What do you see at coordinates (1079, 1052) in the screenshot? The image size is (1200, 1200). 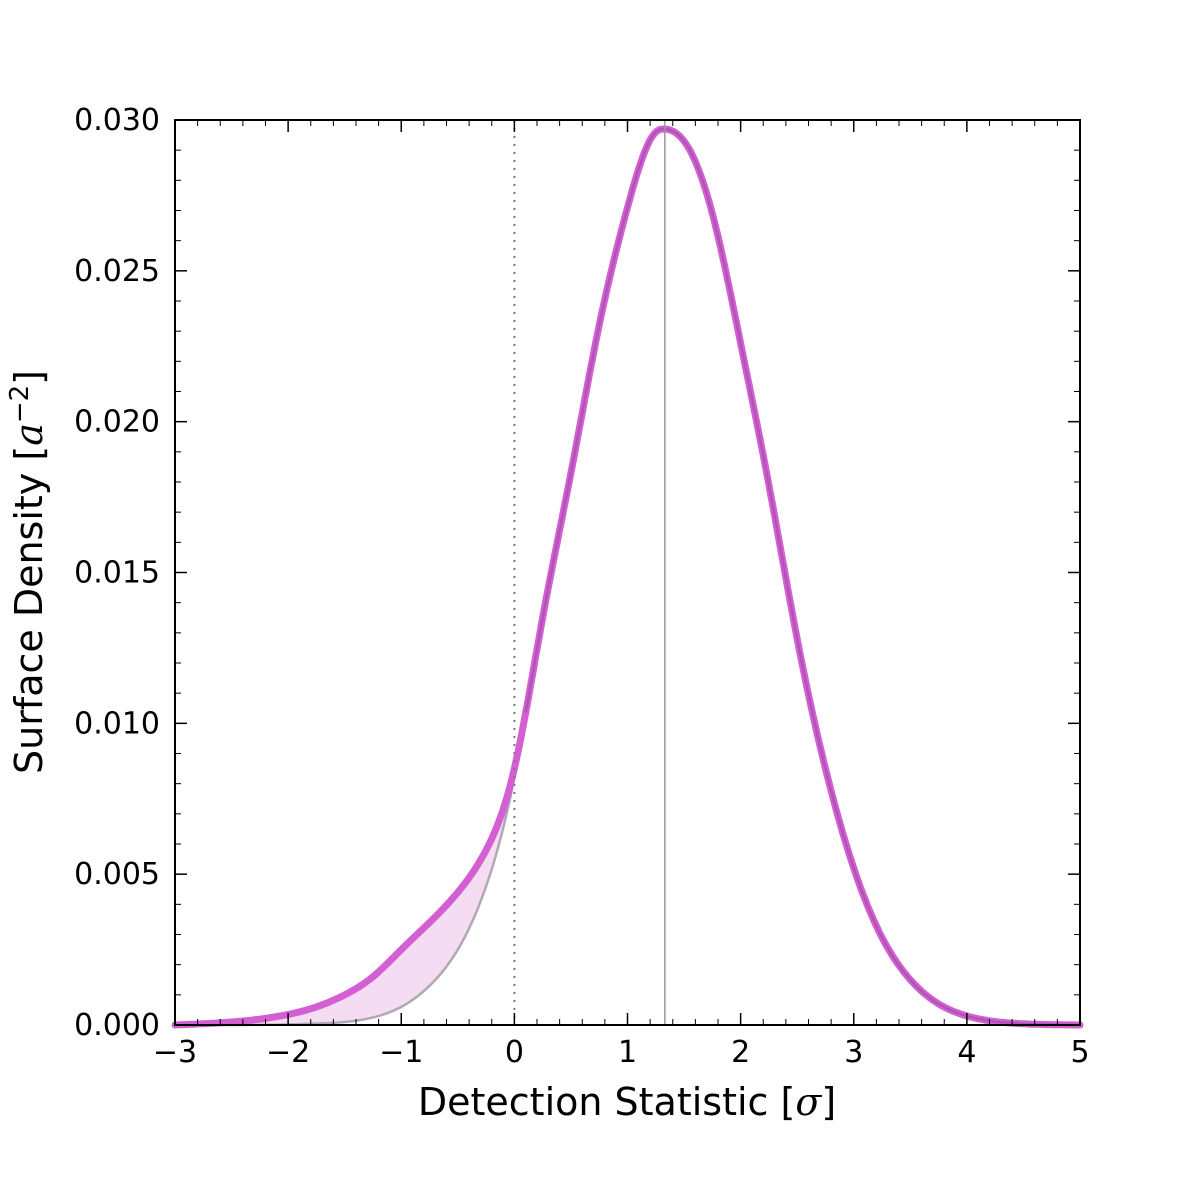 I see `x-tick-label: 5` at bounding box center [1079, 1052].